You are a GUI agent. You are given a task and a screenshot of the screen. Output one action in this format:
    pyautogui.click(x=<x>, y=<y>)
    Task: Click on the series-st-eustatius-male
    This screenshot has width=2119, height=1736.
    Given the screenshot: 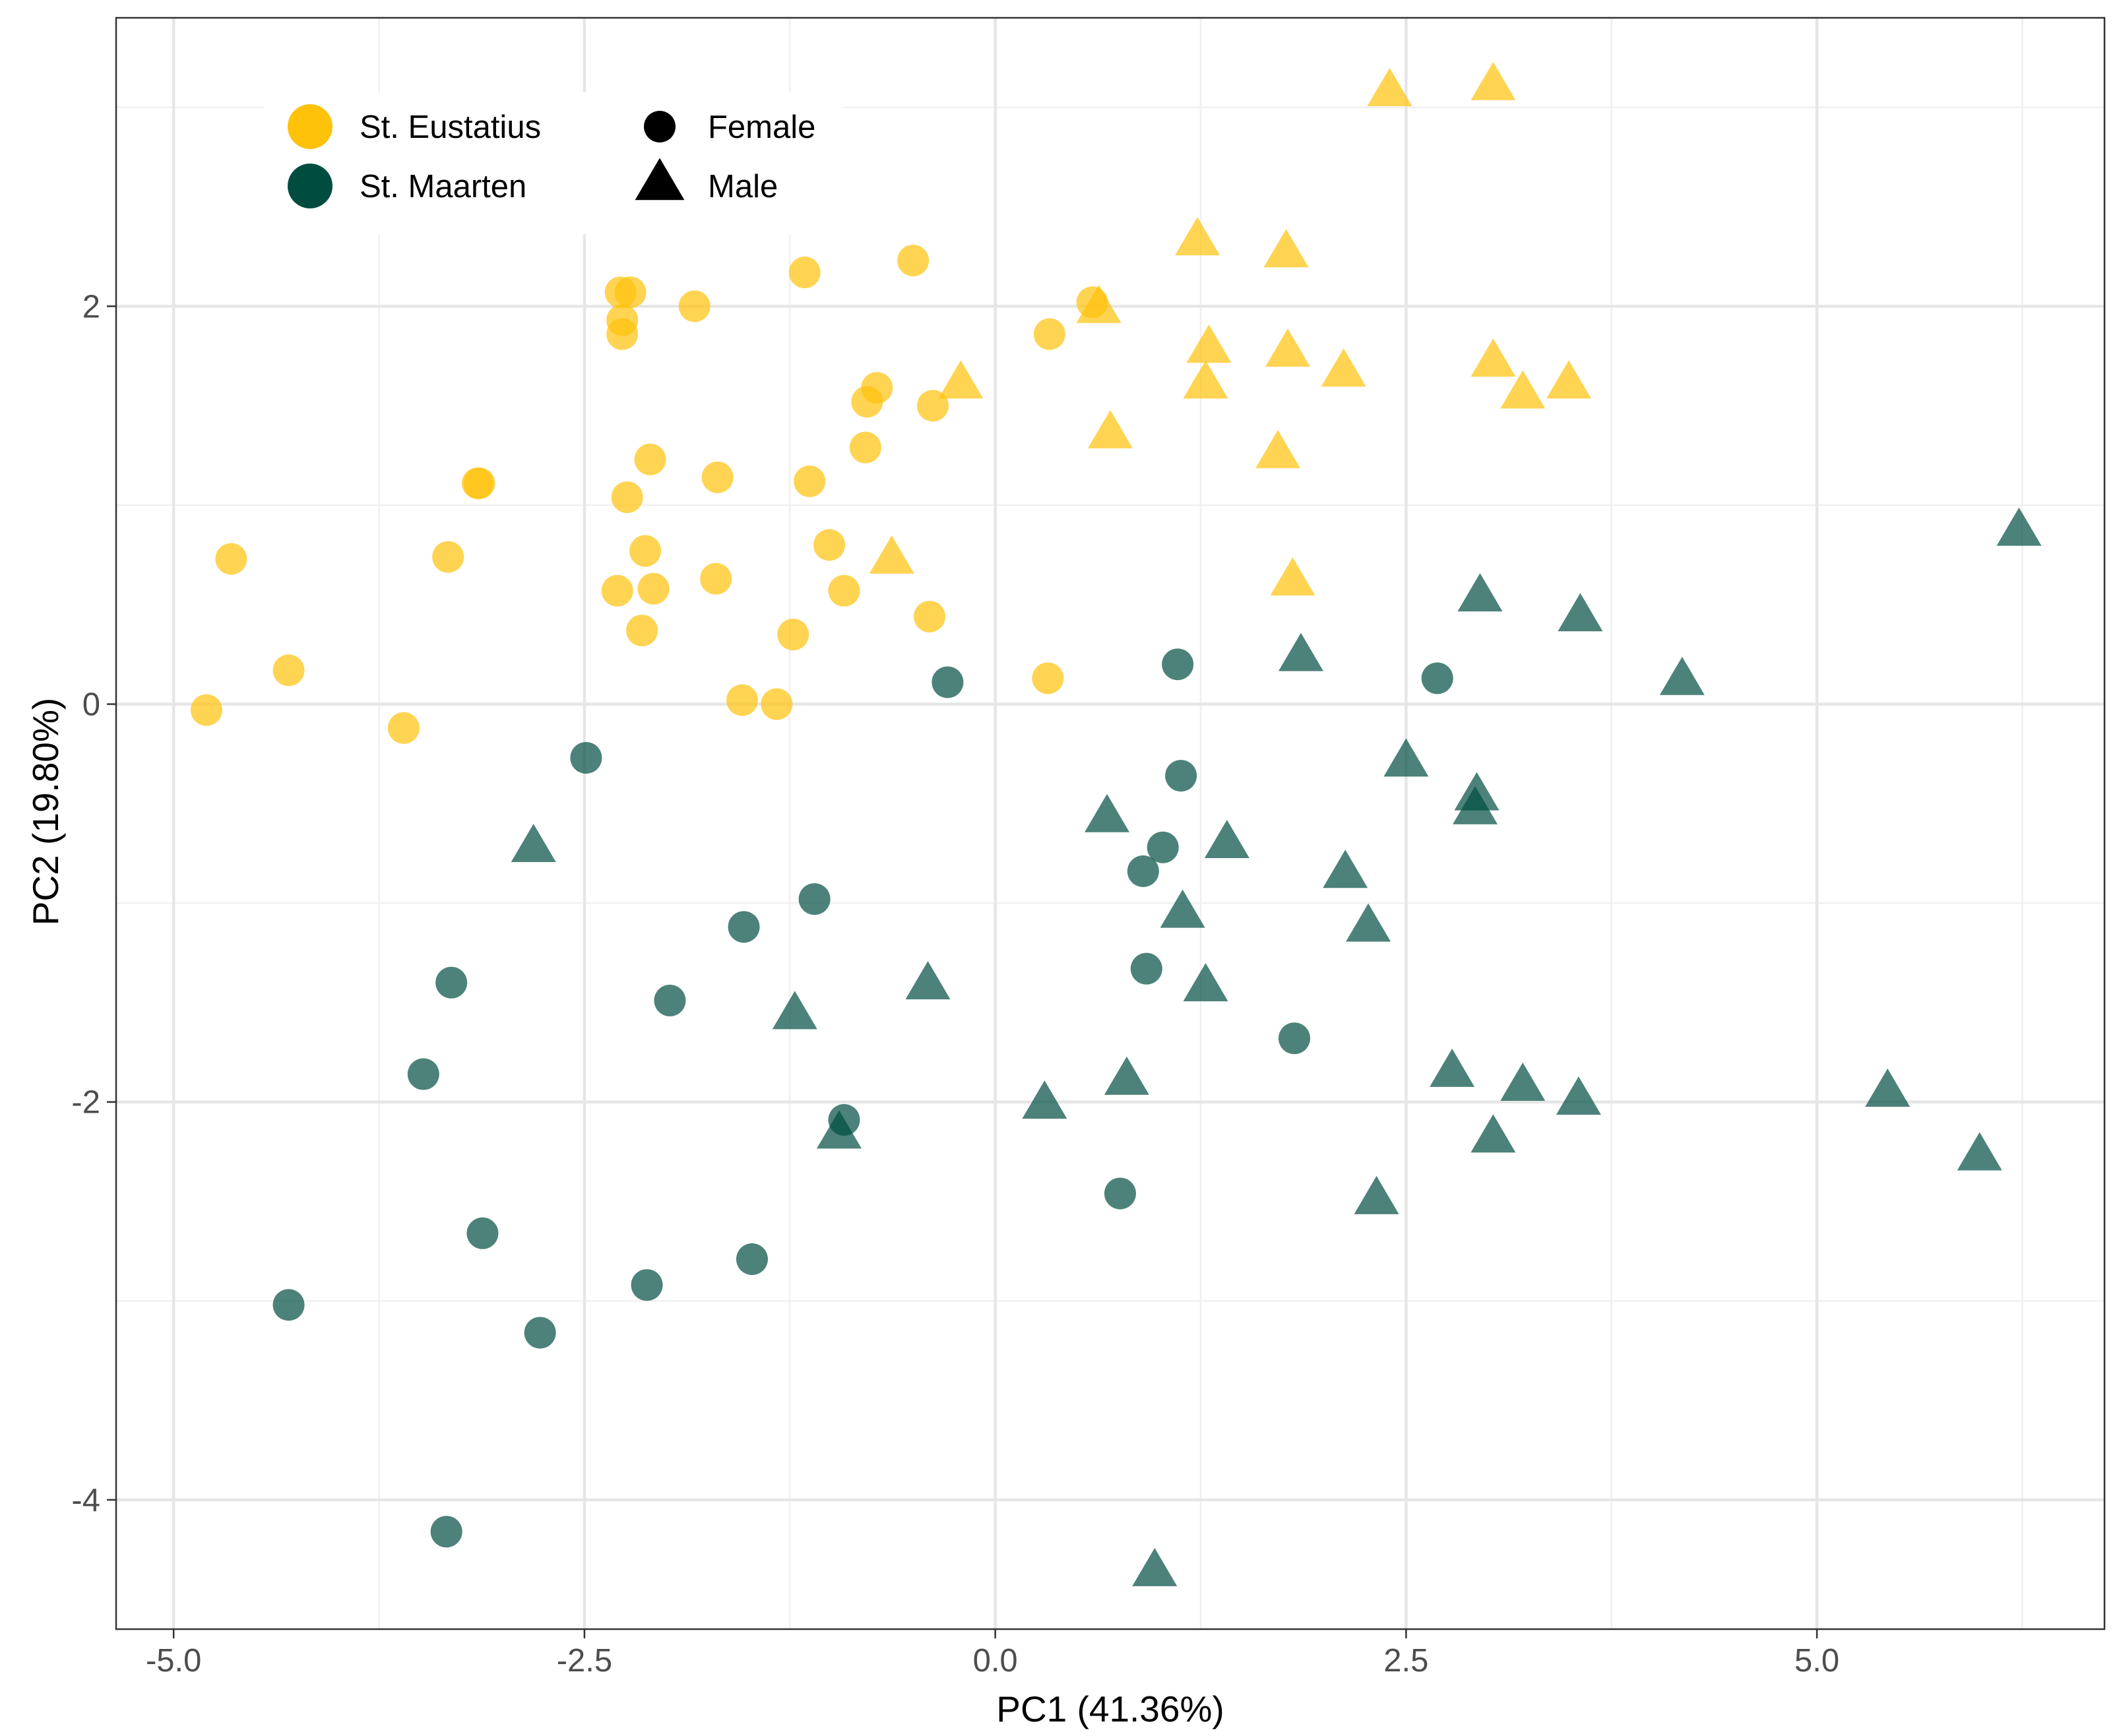 What is the action you would take?
    pyautogui.click(x=1230, y=328)
    